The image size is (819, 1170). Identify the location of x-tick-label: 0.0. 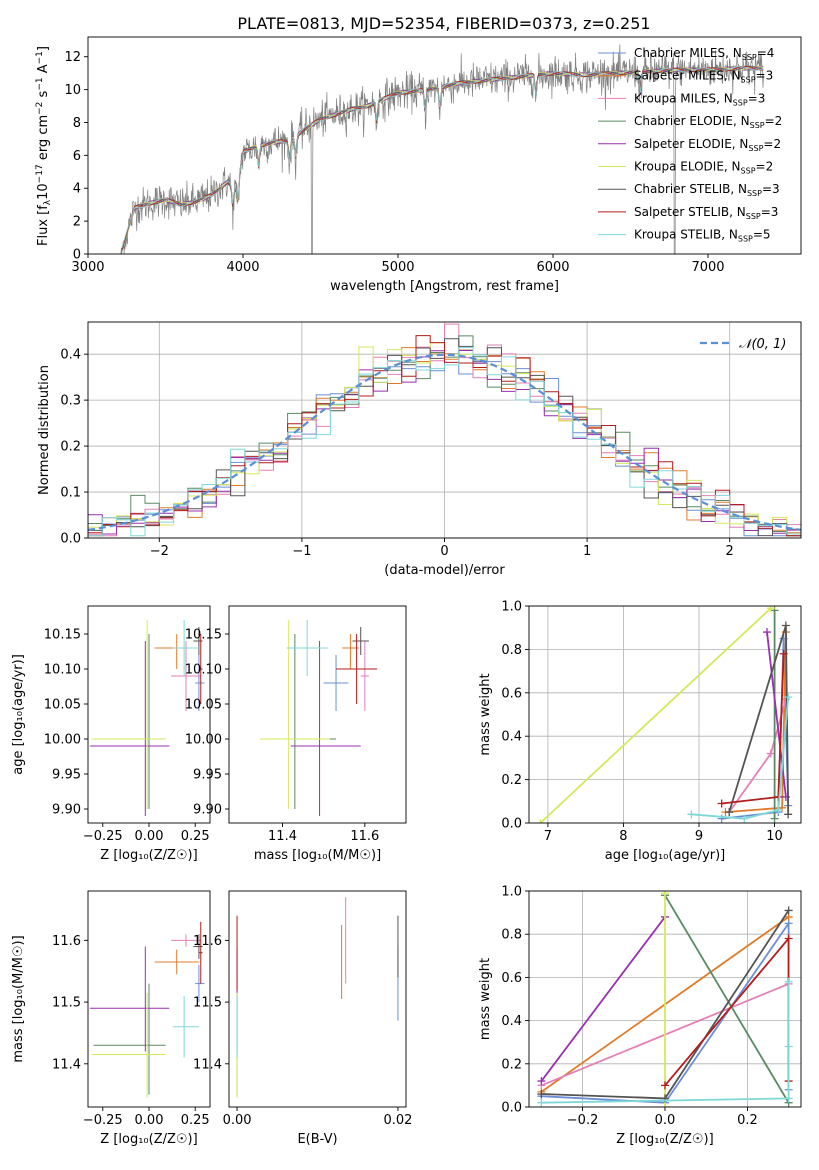
(665, 1120).